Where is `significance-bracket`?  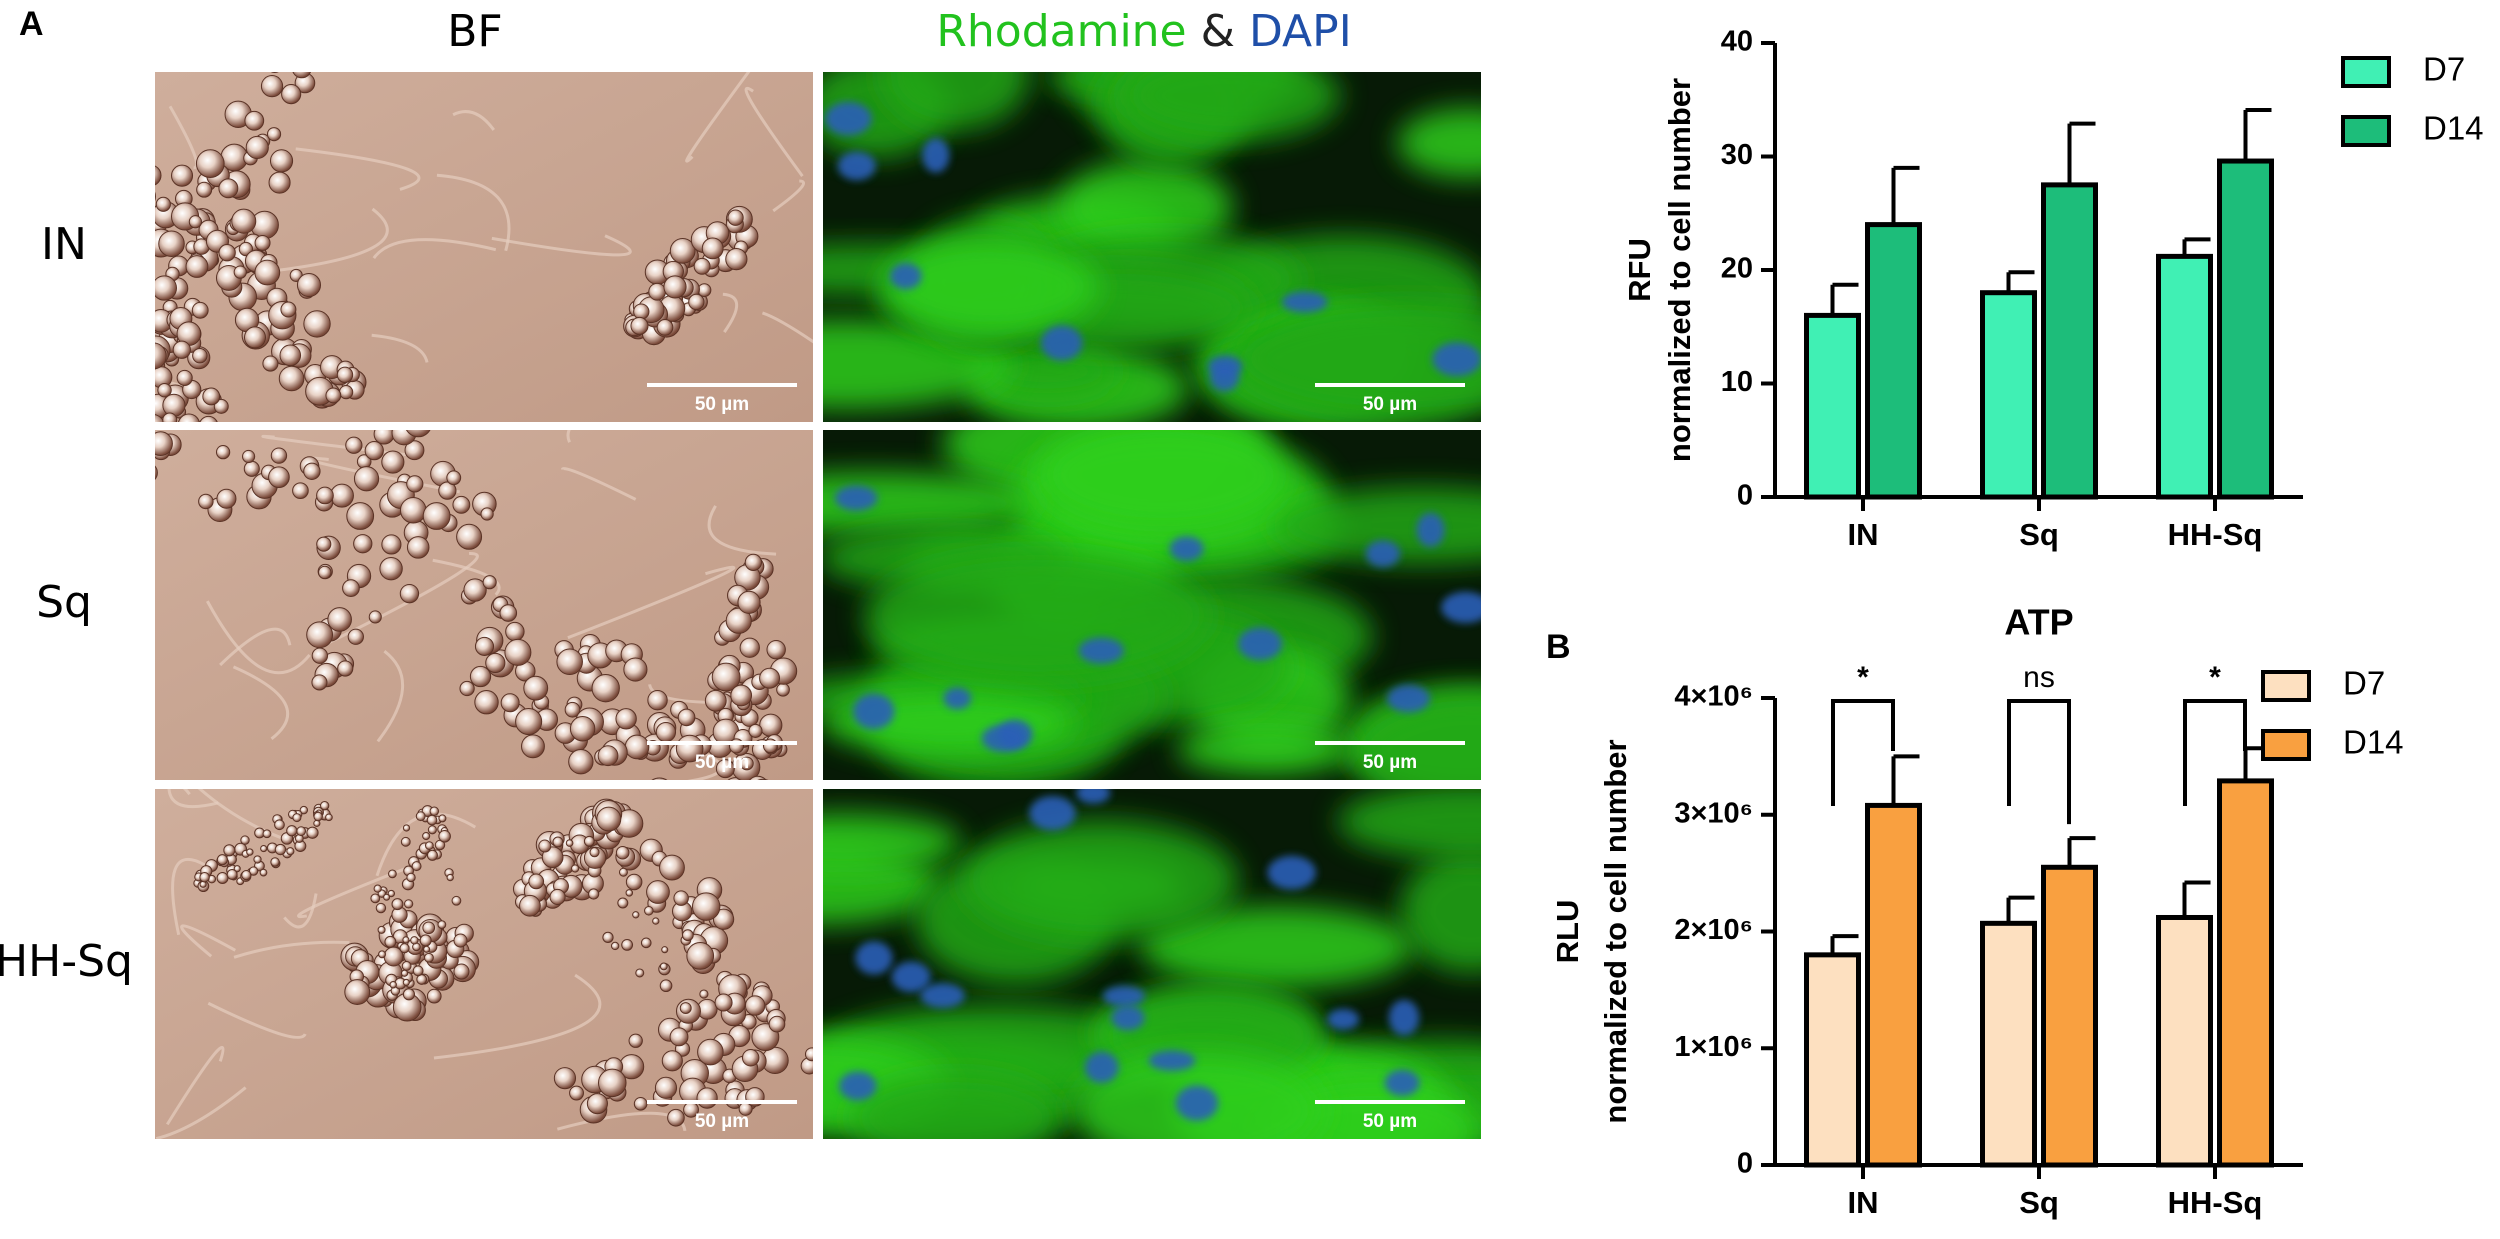 significance-bracket is located at coordinates (1863, 752).